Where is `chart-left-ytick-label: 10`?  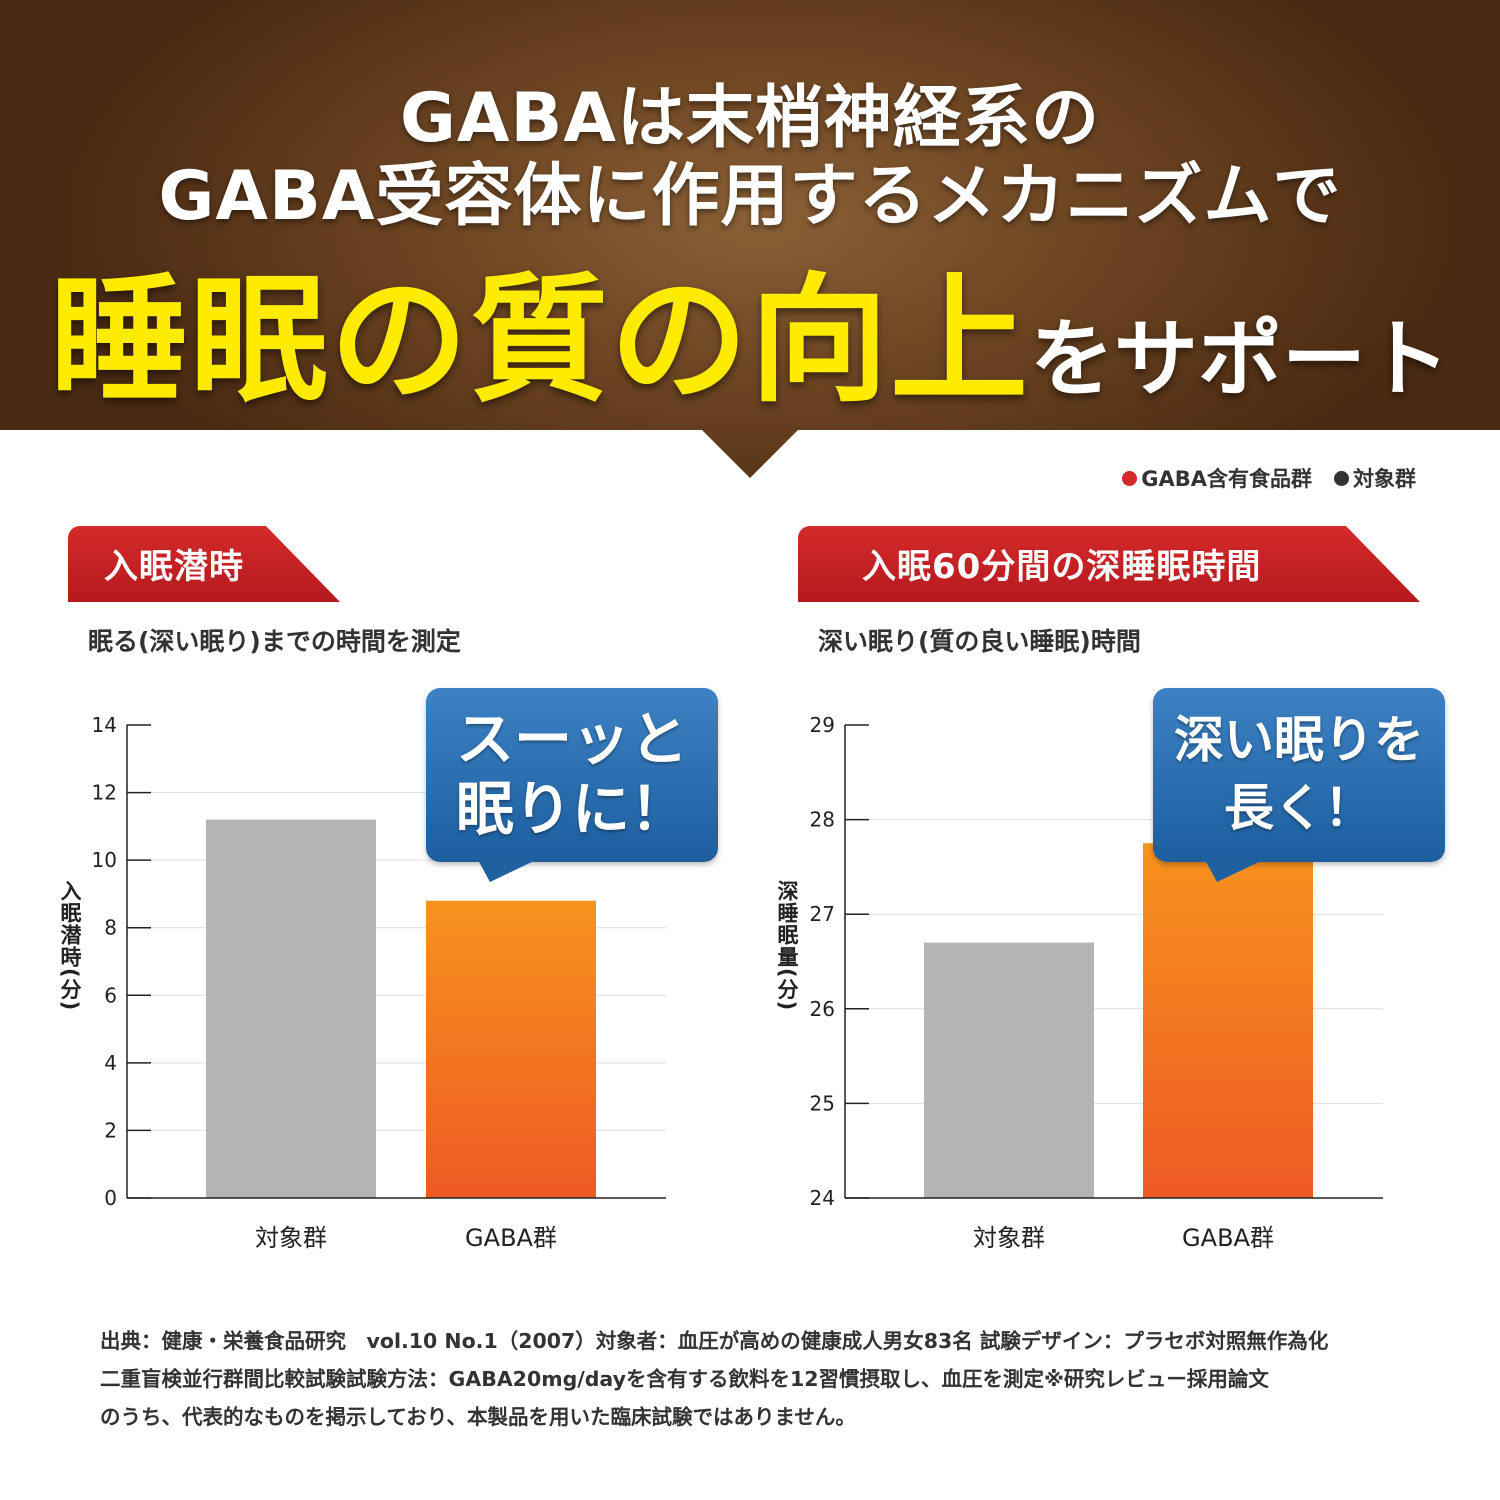
chart-left-ytick-label: 10 is located at coordinates (104, 860).